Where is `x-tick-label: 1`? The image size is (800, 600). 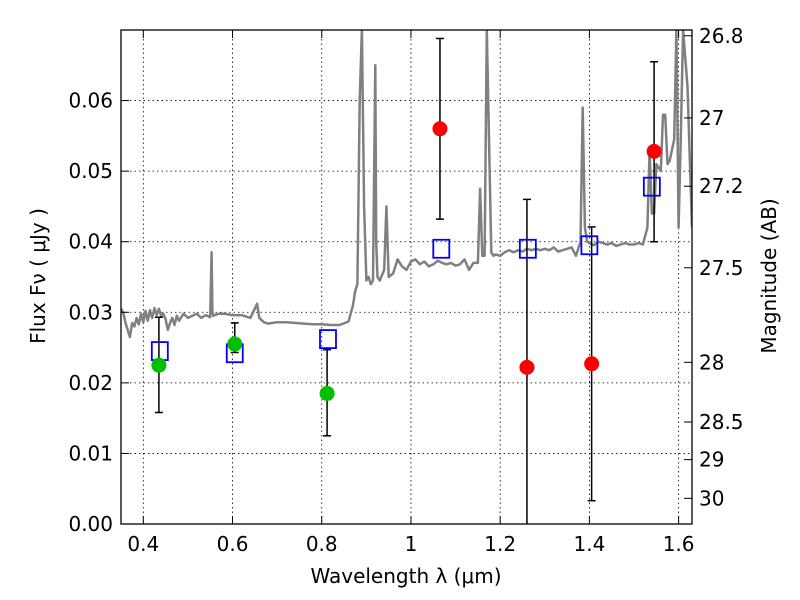 x-tick-label: 1 is located at coordinates (411, 544).